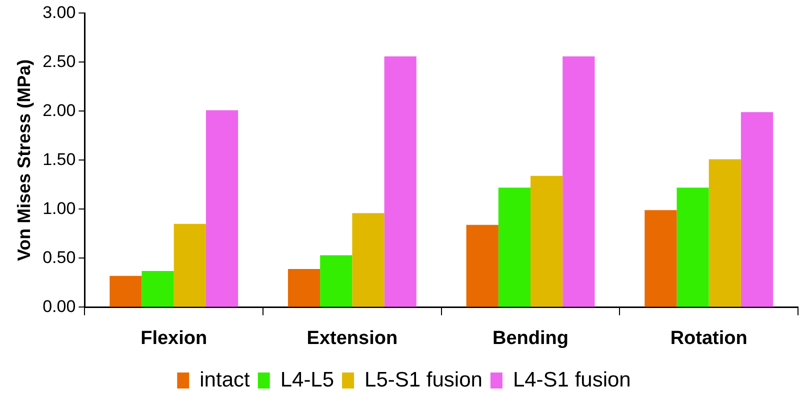 The width and height of the screenshot is (804, 405). What do you see at coordinates (307, 380) in the screenshot?
I see `legend-label: L4-L5` at bounding box center [307, 380].